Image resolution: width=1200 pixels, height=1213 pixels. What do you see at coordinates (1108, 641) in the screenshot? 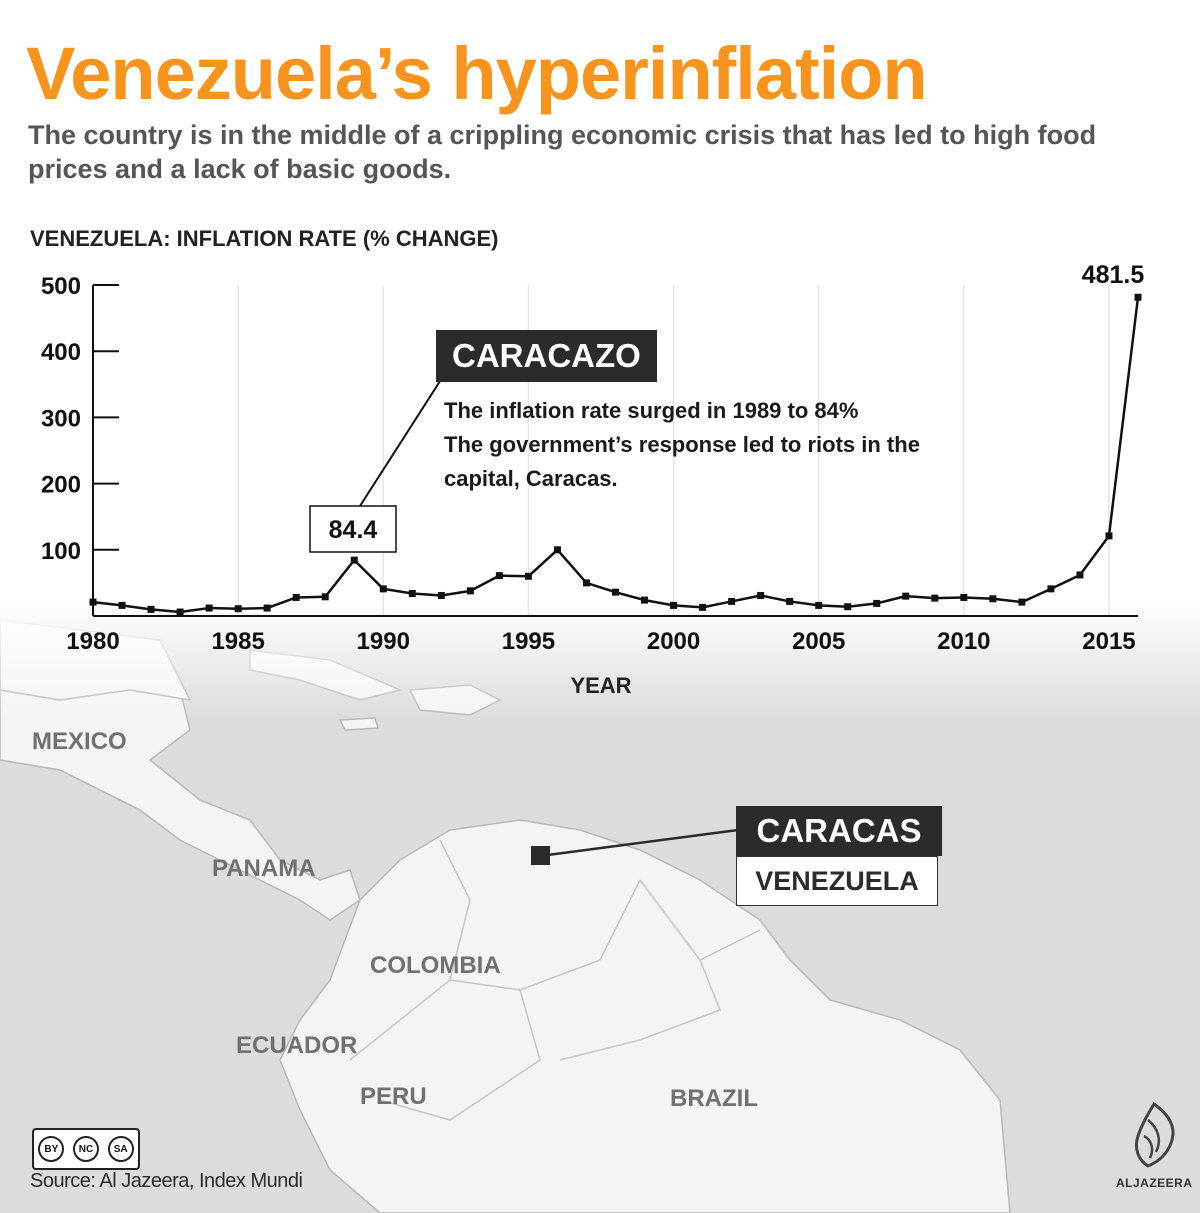
I see `x-tick-label: 2015` at bounding box center [1108, 641].